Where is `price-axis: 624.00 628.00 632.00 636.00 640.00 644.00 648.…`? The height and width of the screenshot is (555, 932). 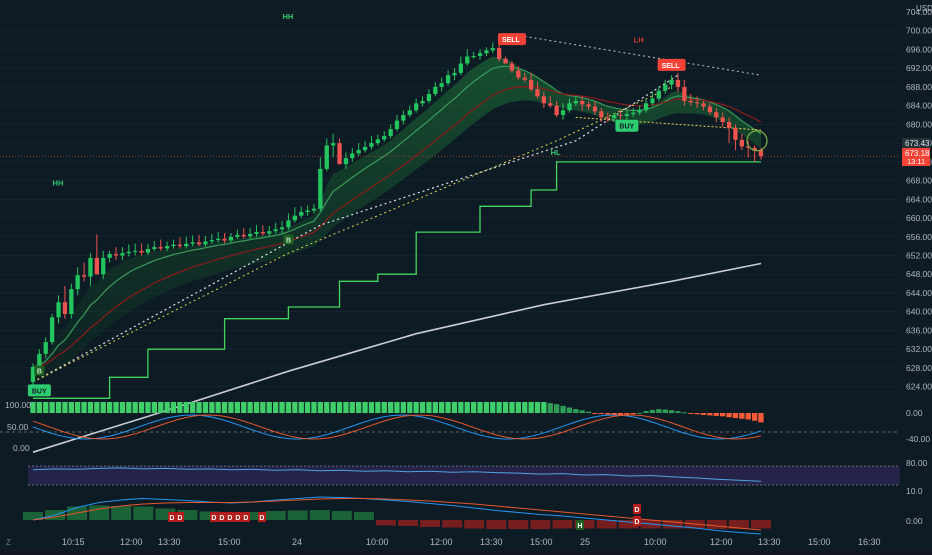
price-axis: 624.00 628.00 632.00 636.00 640.00 644.00 648.… is located at coordinates (919, 199).